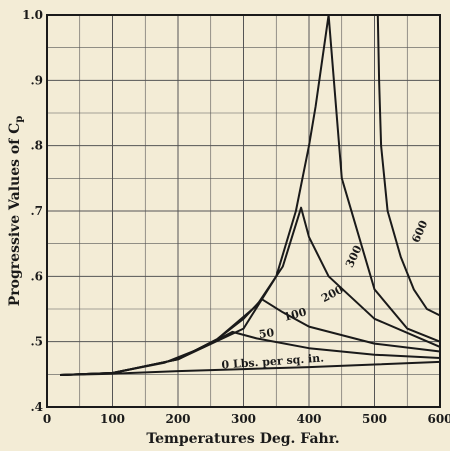 Image resolution: width=450 pixels, height=451 pixels. What do you see at coordinates (419, 231) in the screenshot?
I see `curve-label-5: 600` at bounding box center [419, 231].